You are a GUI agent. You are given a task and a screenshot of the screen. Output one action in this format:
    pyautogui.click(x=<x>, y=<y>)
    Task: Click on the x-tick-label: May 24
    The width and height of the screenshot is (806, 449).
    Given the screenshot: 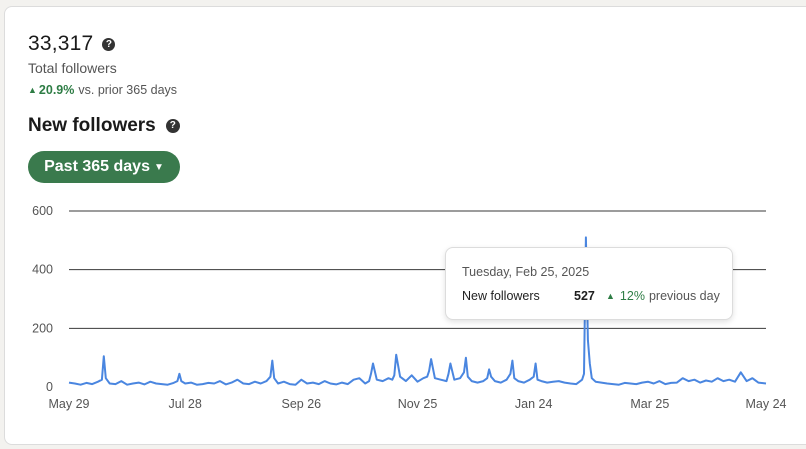 What is the action you would take?
    pyautogui.click(x=766, y=404)
    